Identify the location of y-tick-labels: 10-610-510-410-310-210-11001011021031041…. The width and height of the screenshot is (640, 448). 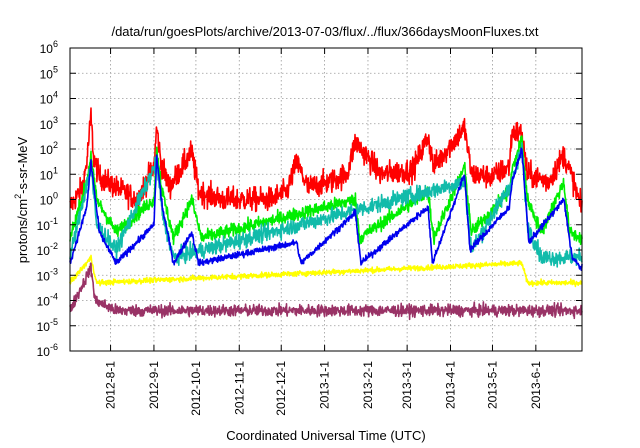
(47, 199).